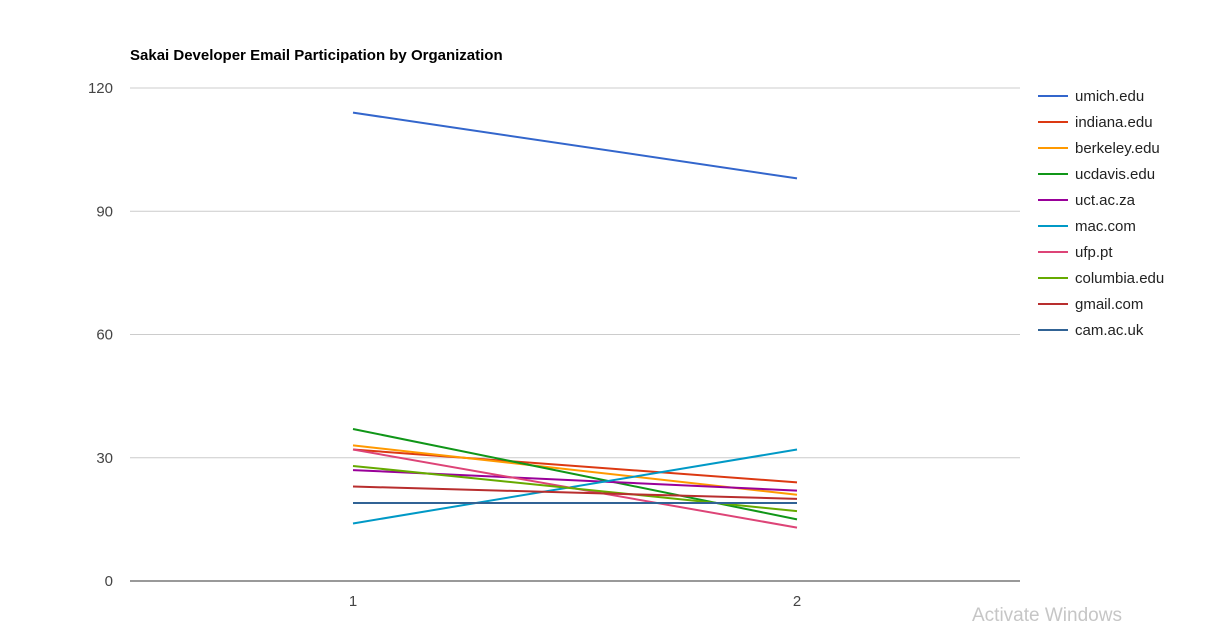 This screenshot has width=1217, height=629. I want to click on legend-label: umich.edu, so click(1109, 96).